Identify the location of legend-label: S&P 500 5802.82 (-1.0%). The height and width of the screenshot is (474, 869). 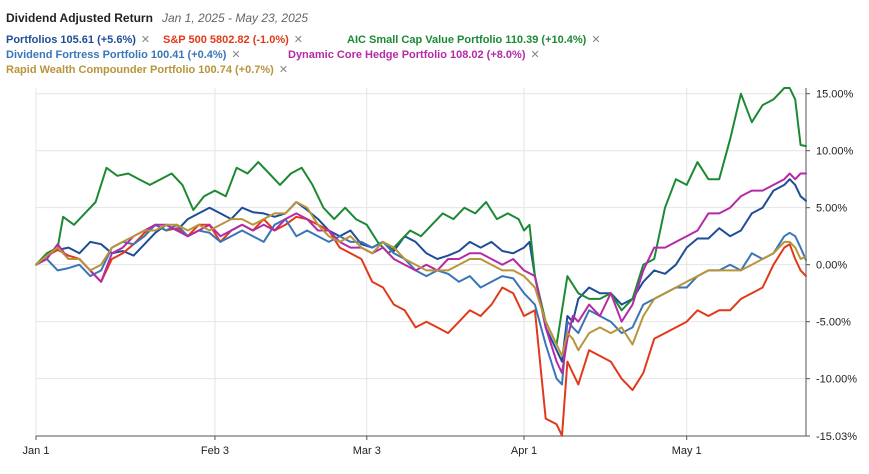
(226, 40).